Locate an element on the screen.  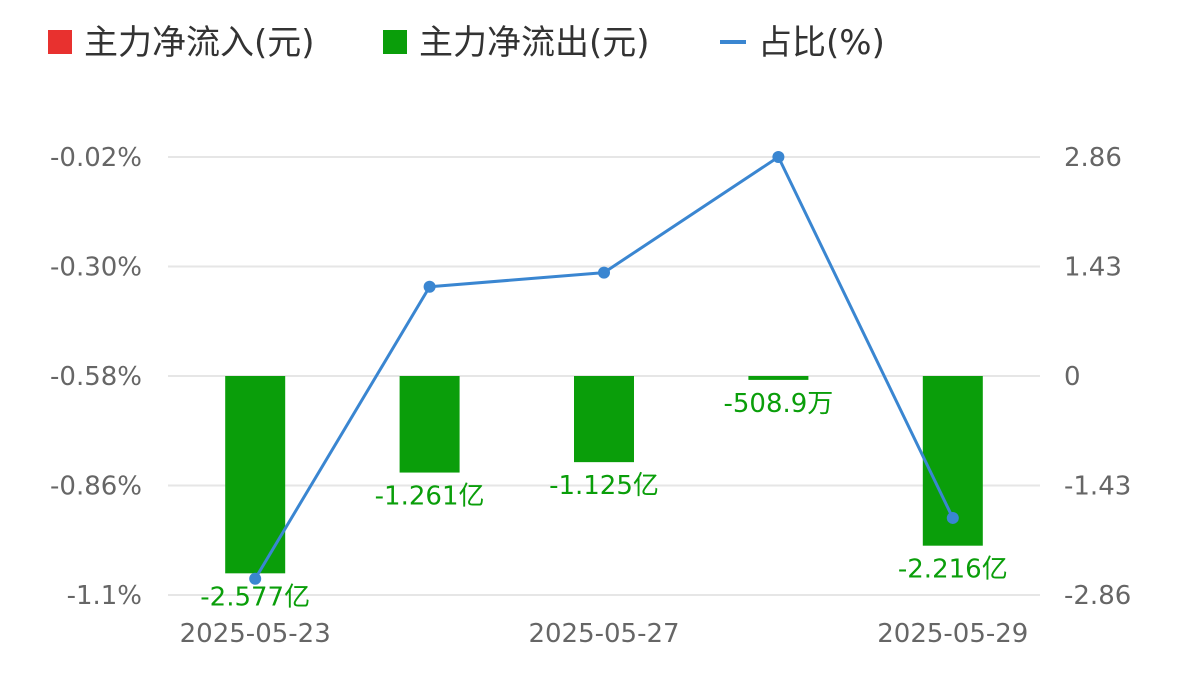
legend-ratio-label: 占比(%) is located at coordinates (821, 43).